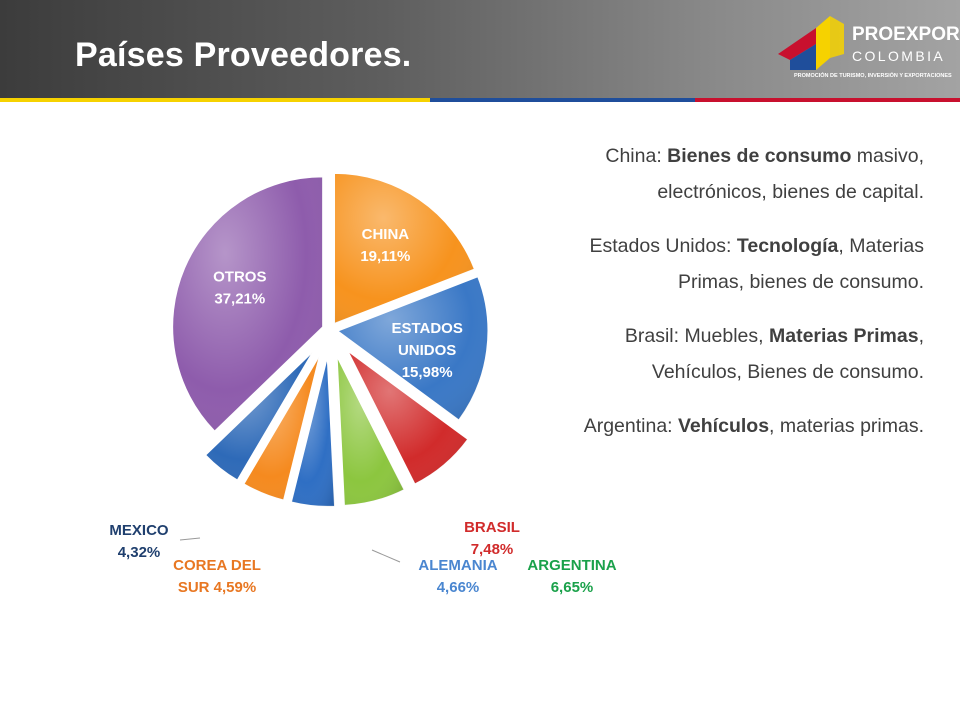 Image resolution: width=960 pixels, height=720 pixels. What do you see at coordinates (385, 256) in the screenshot?
I see `slice-label-line: 19,11%` at bounding box center [385, 256].